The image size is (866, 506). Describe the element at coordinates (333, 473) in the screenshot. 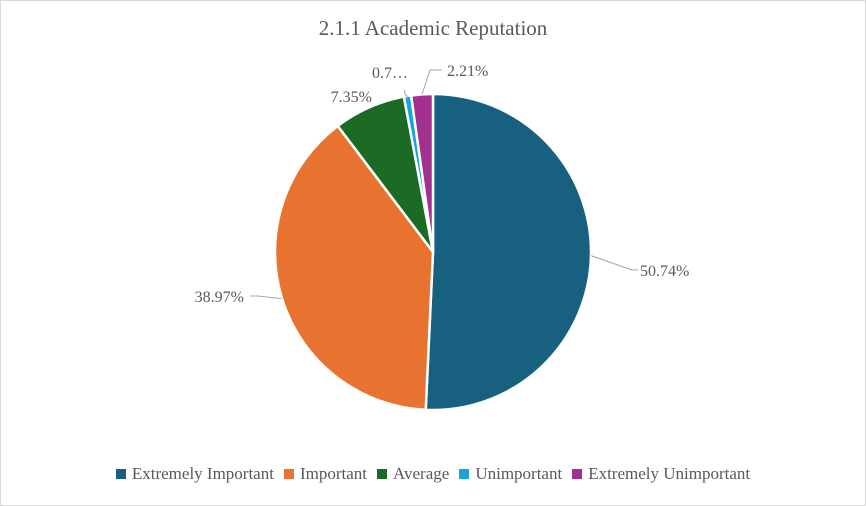

I see `legend-label: Important` at that location.